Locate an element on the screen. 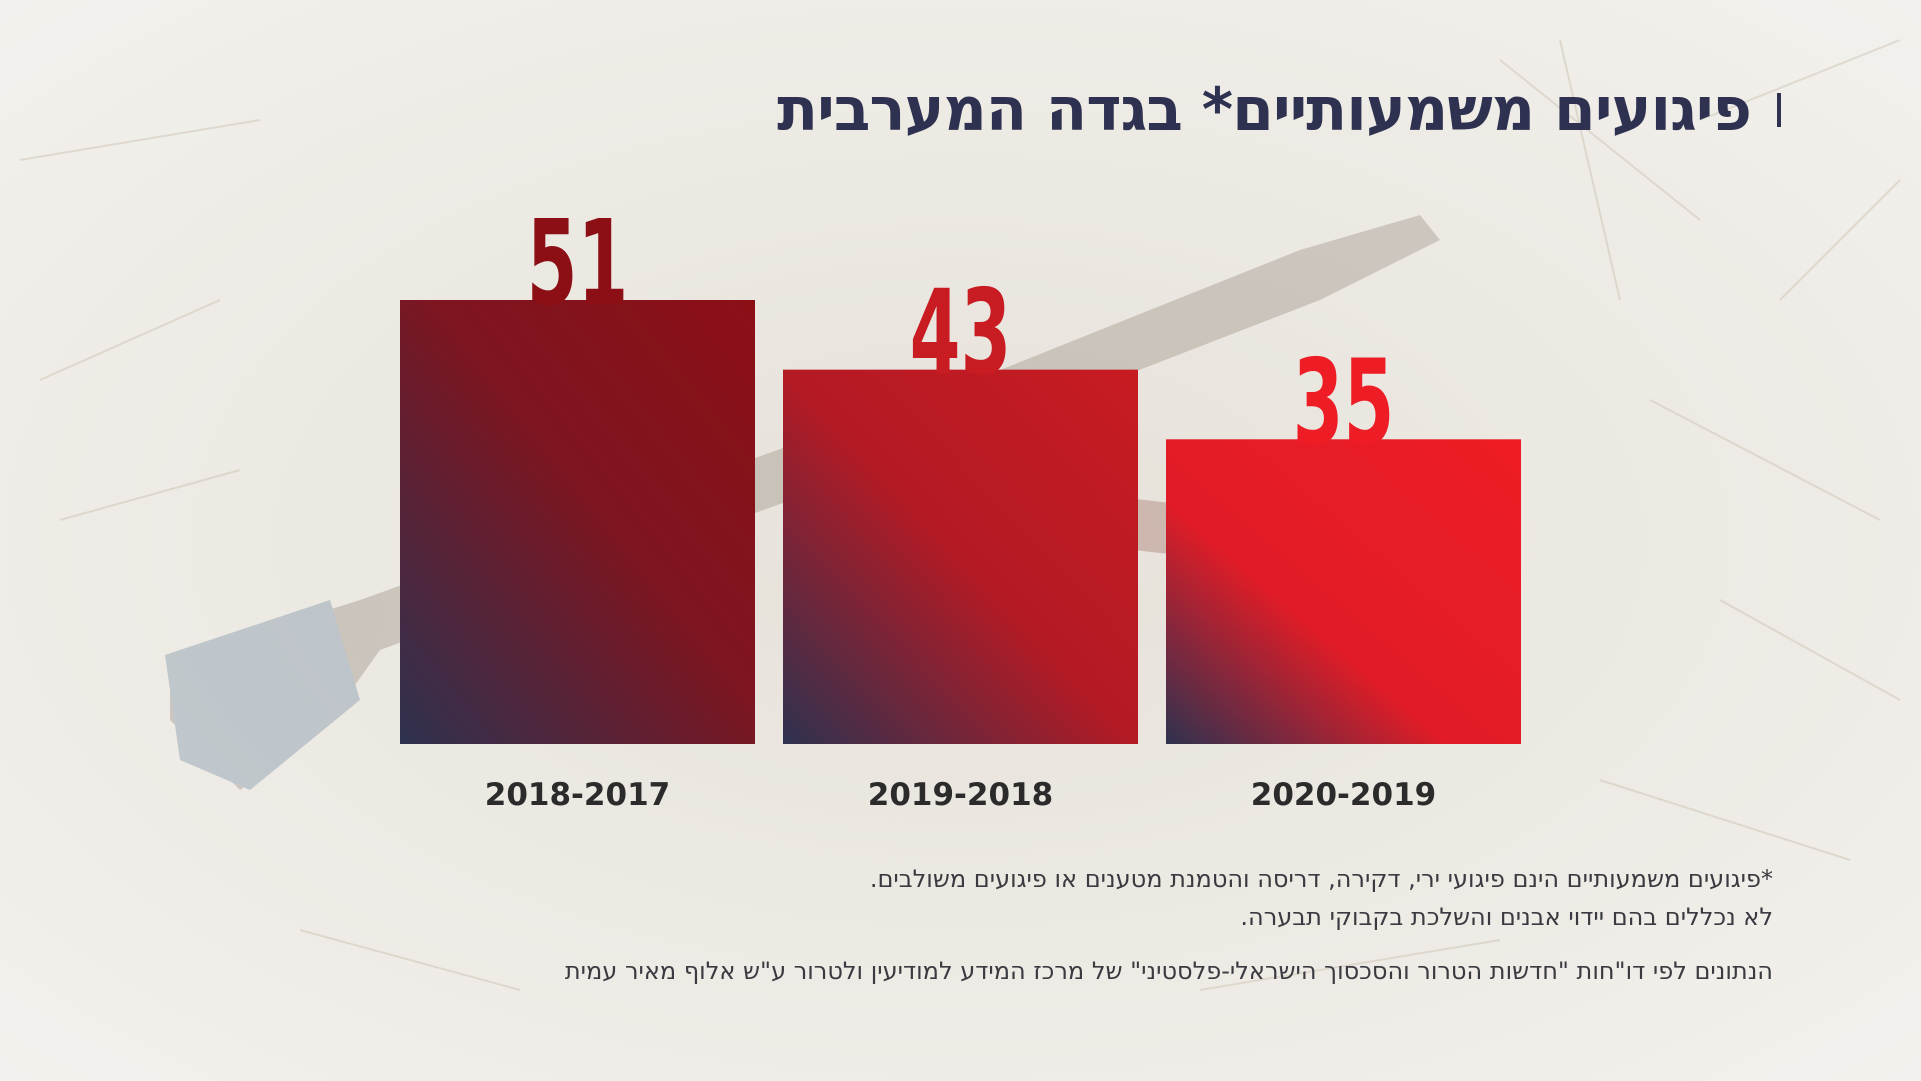 This screenshot has height=1081, width=1921. title-accent-bar is located at coordinates (1779, 110).